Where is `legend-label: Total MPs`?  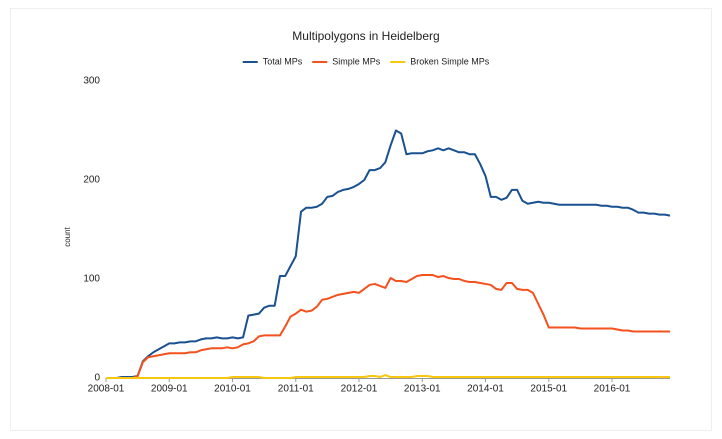 legend-label: Total MPs is located at coordinates (283, 61).